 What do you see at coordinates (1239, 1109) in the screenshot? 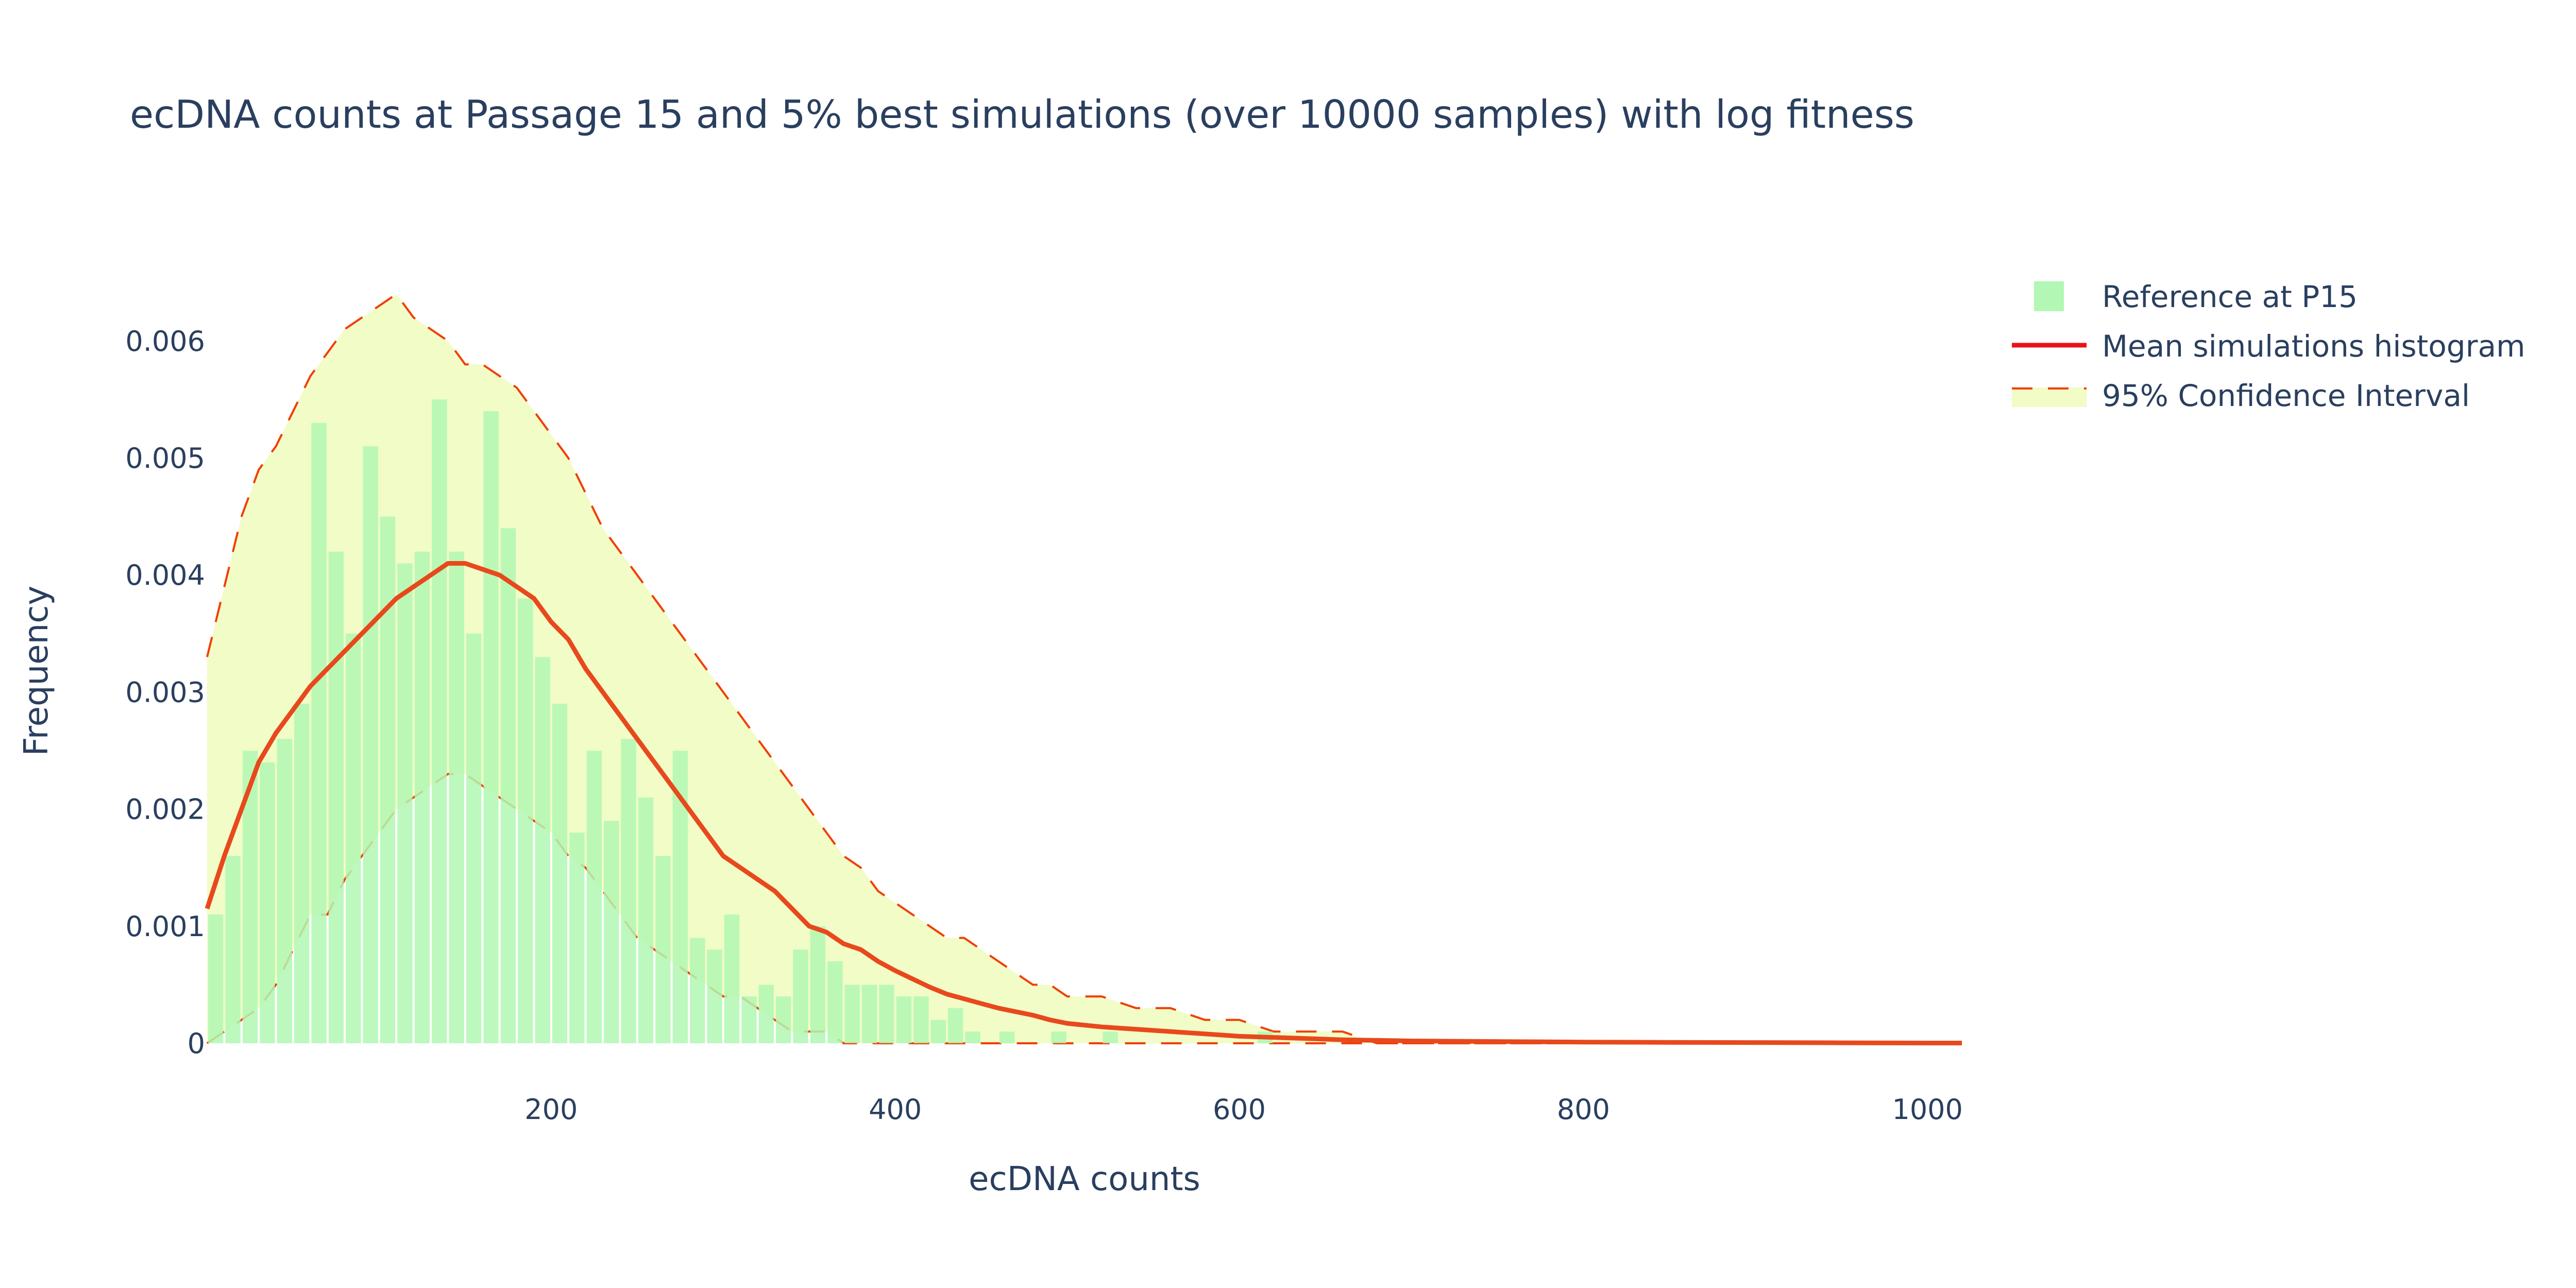
I see `x-tick-label: 600` at bounding box center [1239, 1109].